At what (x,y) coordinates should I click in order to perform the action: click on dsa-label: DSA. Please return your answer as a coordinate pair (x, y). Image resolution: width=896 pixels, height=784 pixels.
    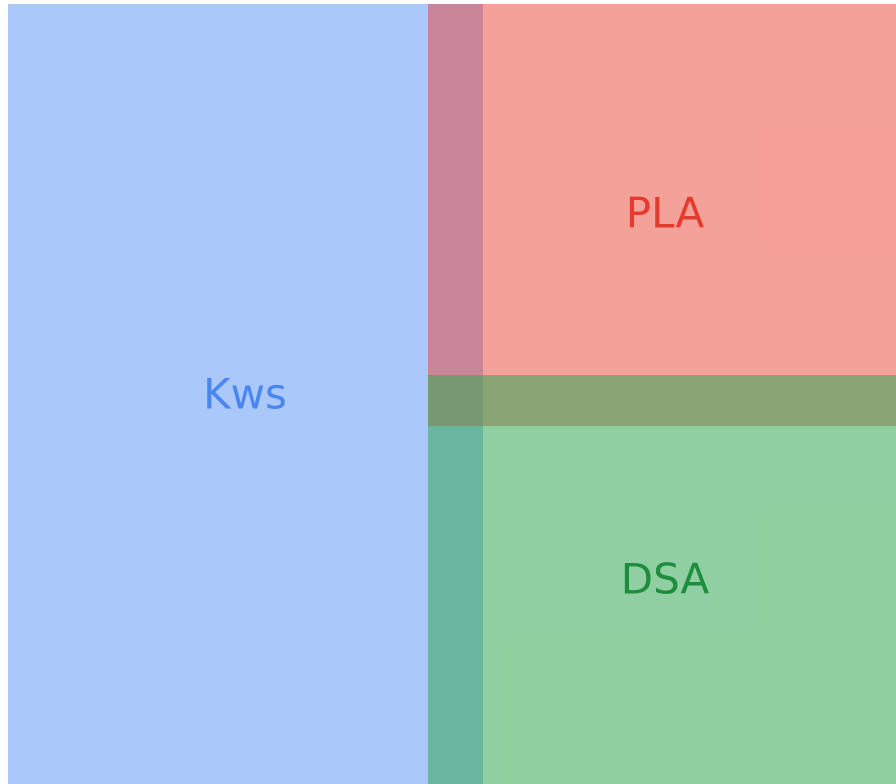
    Looking at the image, I should click on (665, 579).